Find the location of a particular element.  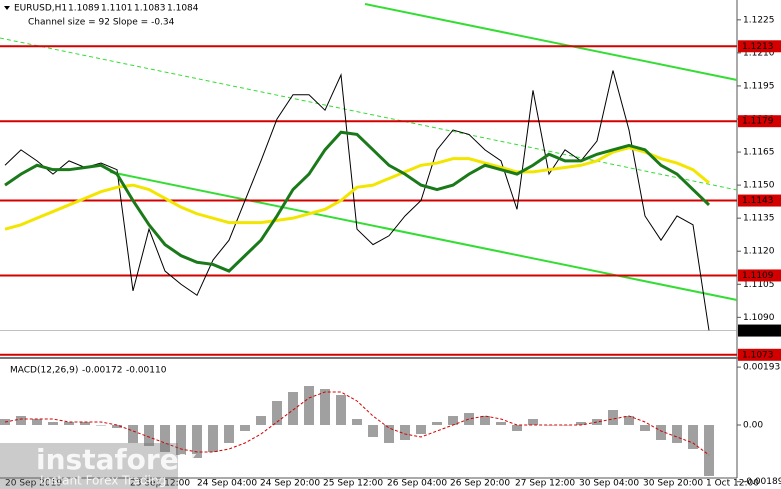

x-tick-label: 26 Sep 20:00 is located at coordinates (480, 484).